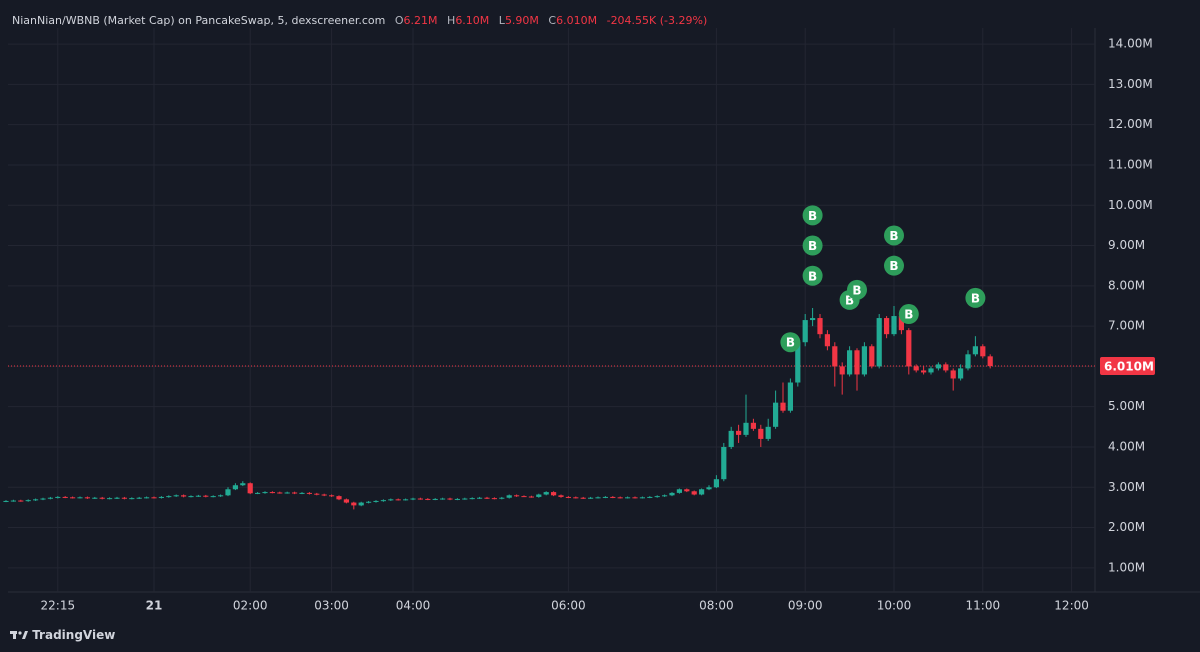  Describe the element at coordinates (399, 20) in the screenshot. I see `open-label: O` at that location.